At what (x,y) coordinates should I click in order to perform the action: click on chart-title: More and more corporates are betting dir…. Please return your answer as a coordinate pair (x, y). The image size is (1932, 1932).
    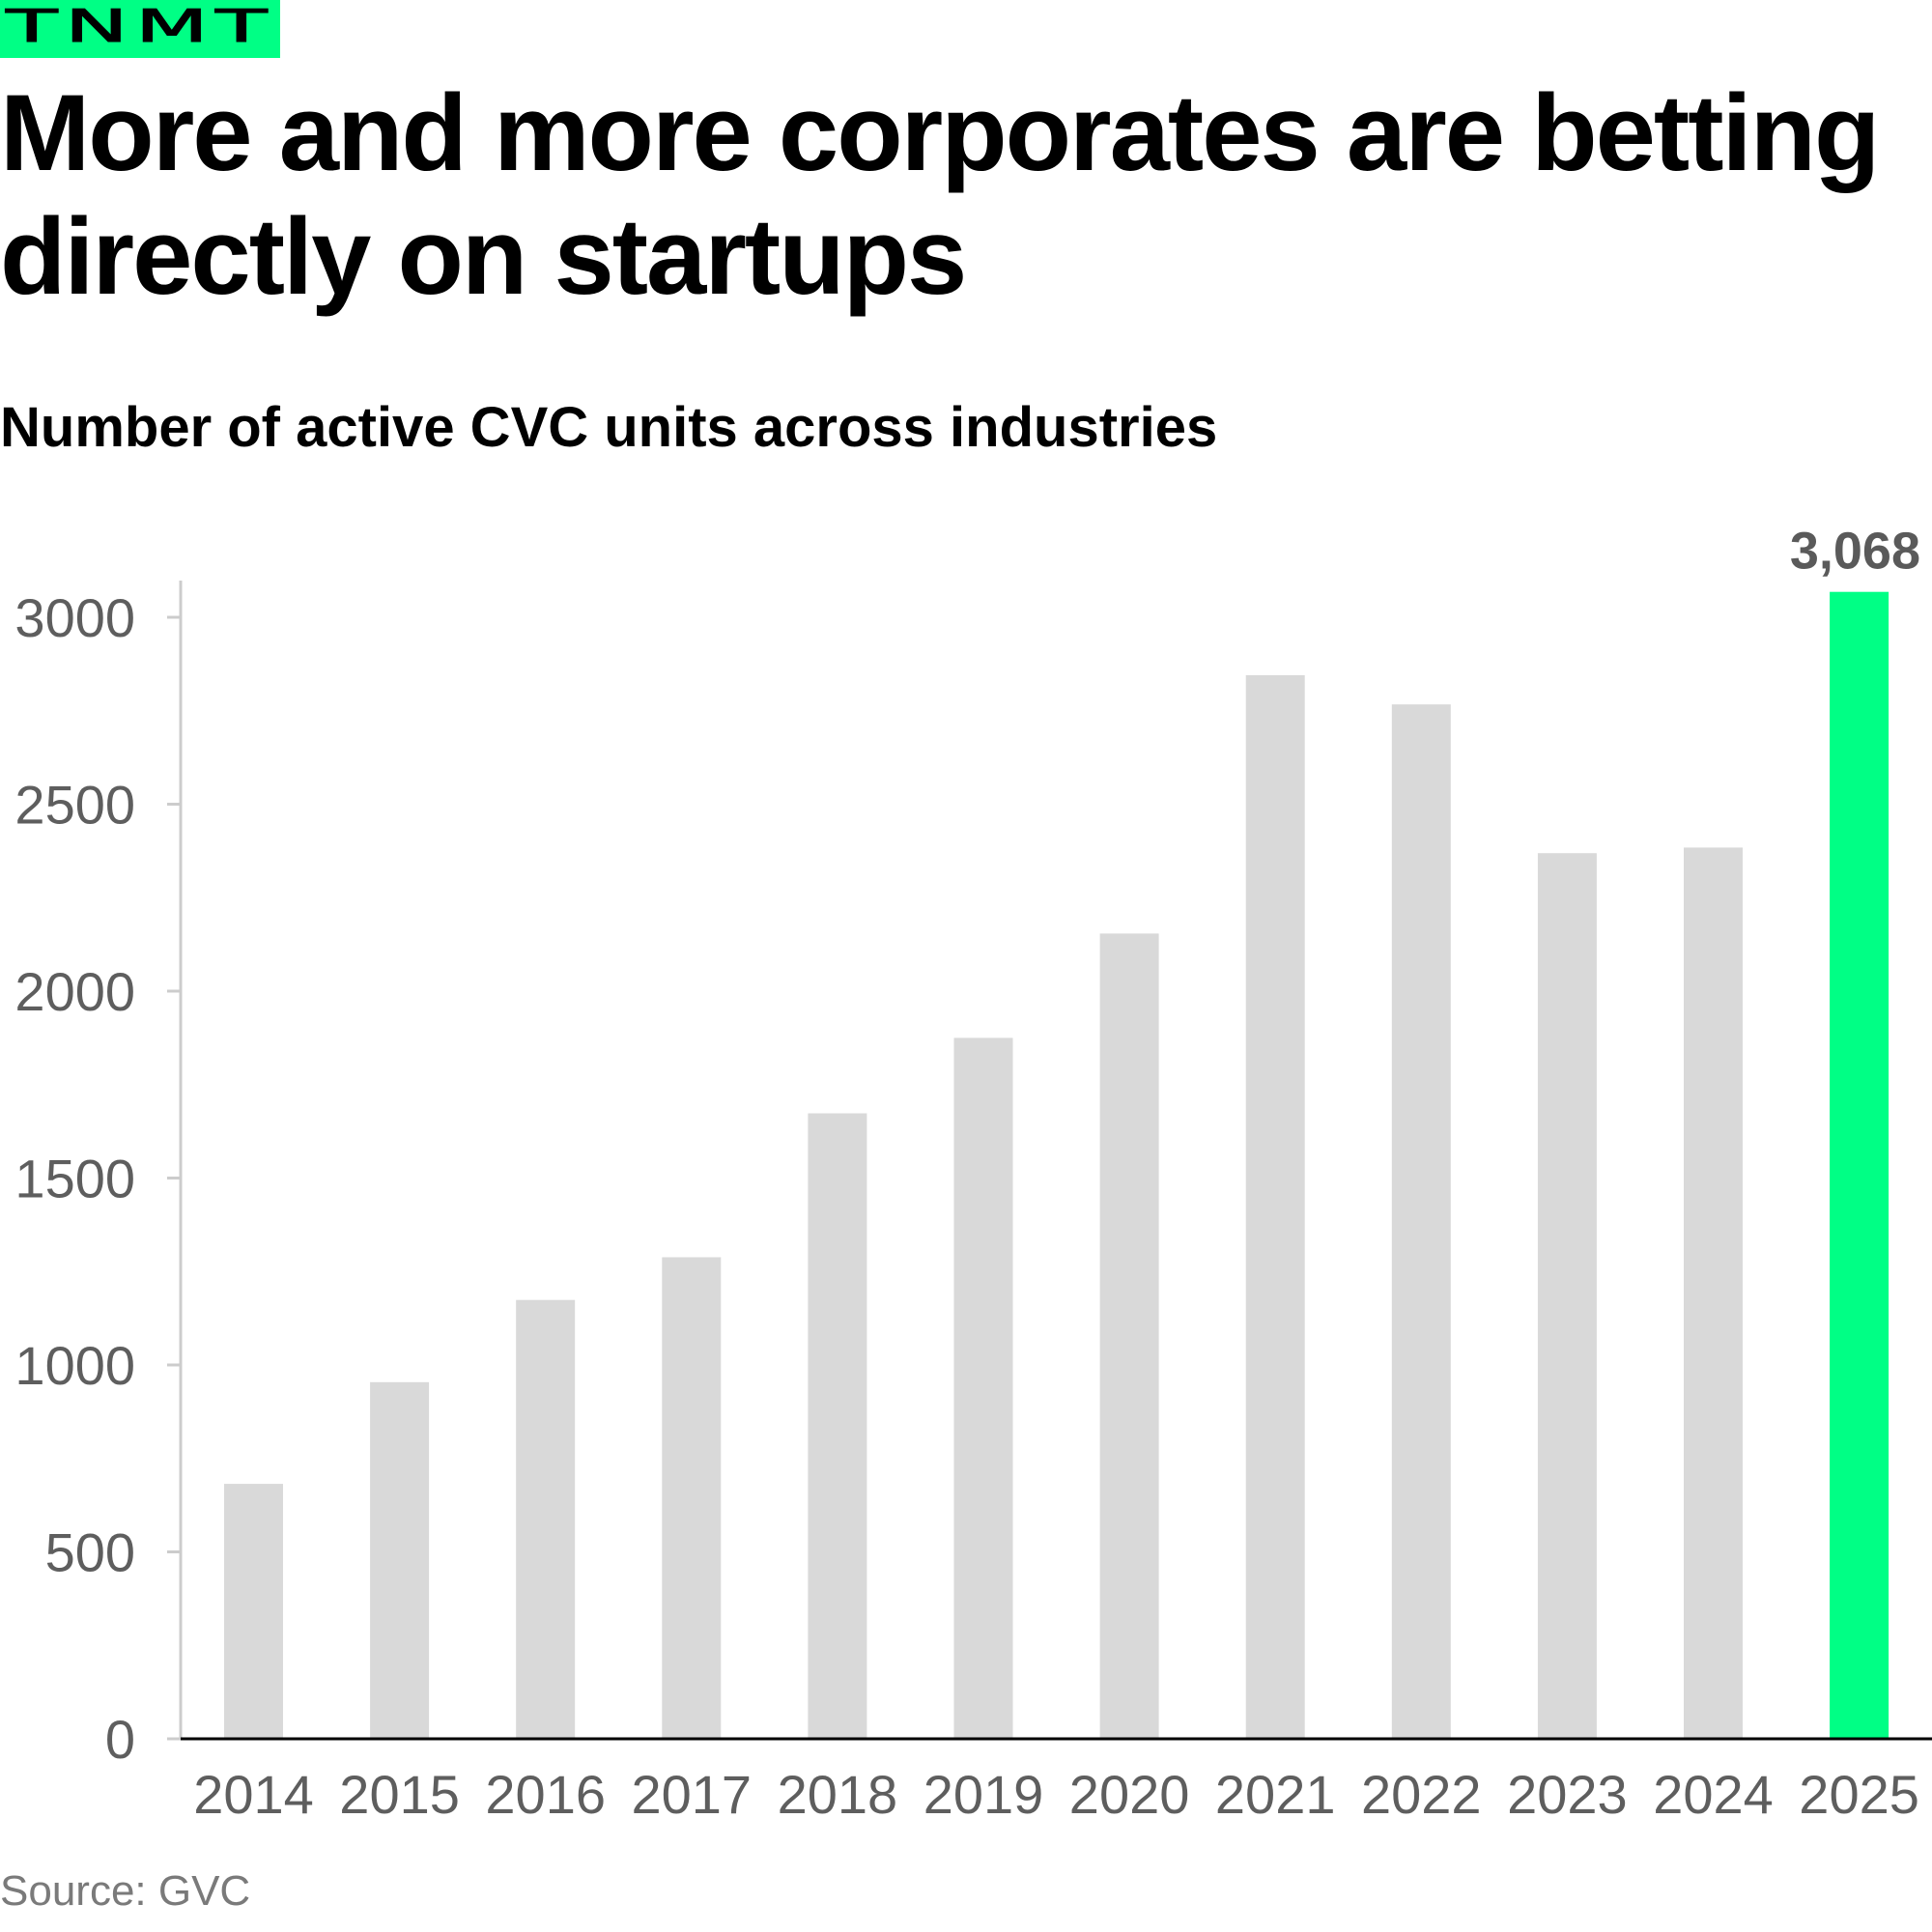
    Looking at the image, I should click on (940, 194).